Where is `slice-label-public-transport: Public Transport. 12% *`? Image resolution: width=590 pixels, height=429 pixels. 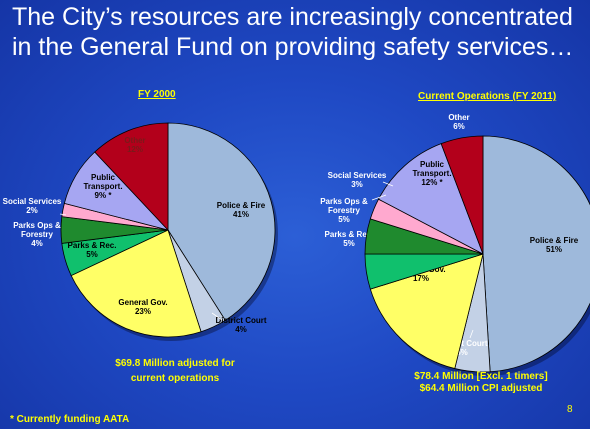 slice-label-public-transport: Public Transport. 12% * is located at coordinates (431, 173).